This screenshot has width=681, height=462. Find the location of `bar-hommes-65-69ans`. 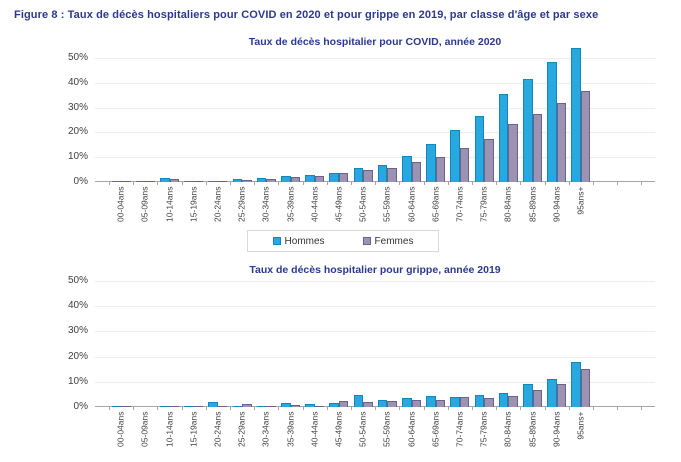

bar-hommes-65-69ans is located at coordinates (431, 401).